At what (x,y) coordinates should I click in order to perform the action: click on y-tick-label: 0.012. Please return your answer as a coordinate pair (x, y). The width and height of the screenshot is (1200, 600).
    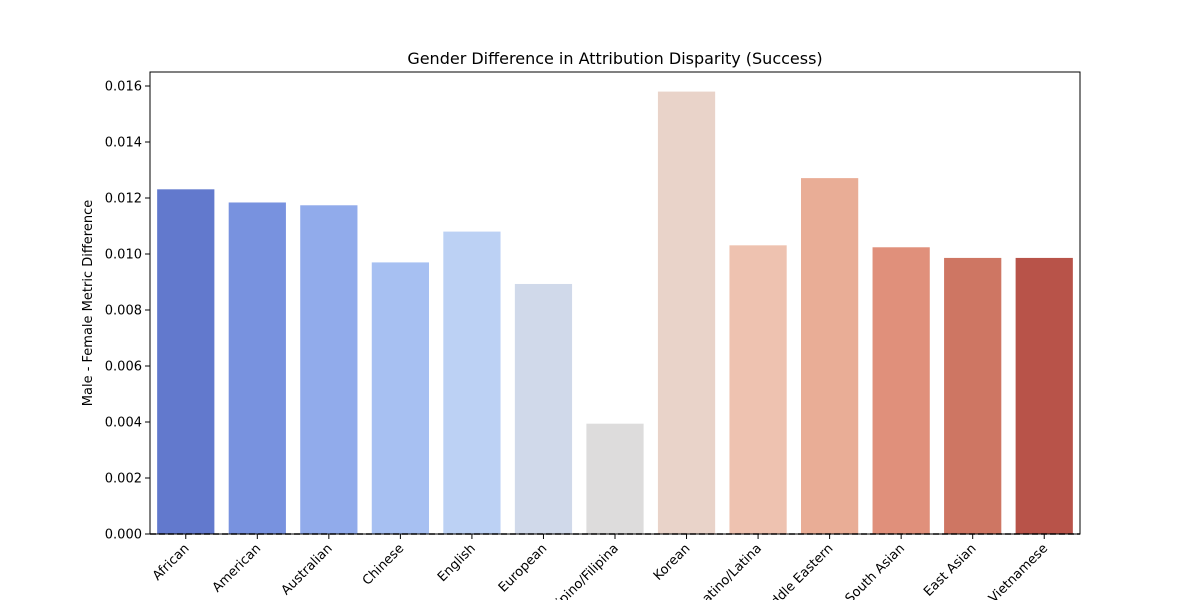
    Looking at the image, I should click on (123, 199).